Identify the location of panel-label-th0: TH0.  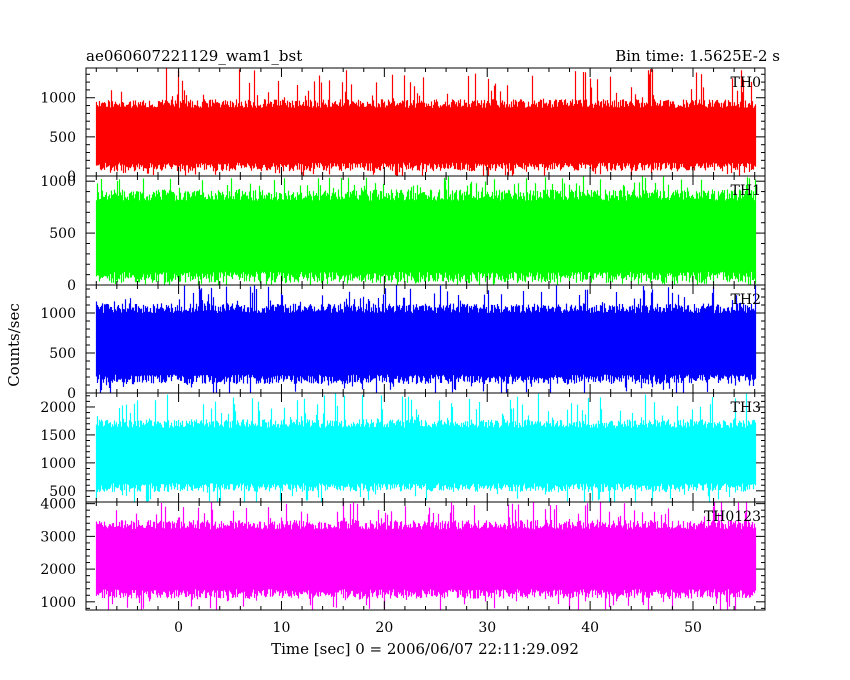
(746, 83).